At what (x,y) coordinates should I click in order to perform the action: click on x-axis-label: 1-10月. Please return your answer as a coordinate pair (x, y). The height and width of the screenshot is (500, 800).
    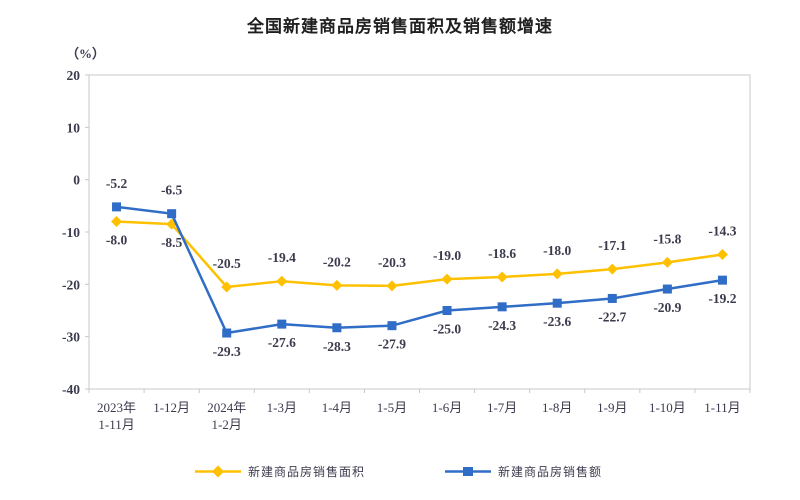
    Looking at the image, I should click on (667, 407).